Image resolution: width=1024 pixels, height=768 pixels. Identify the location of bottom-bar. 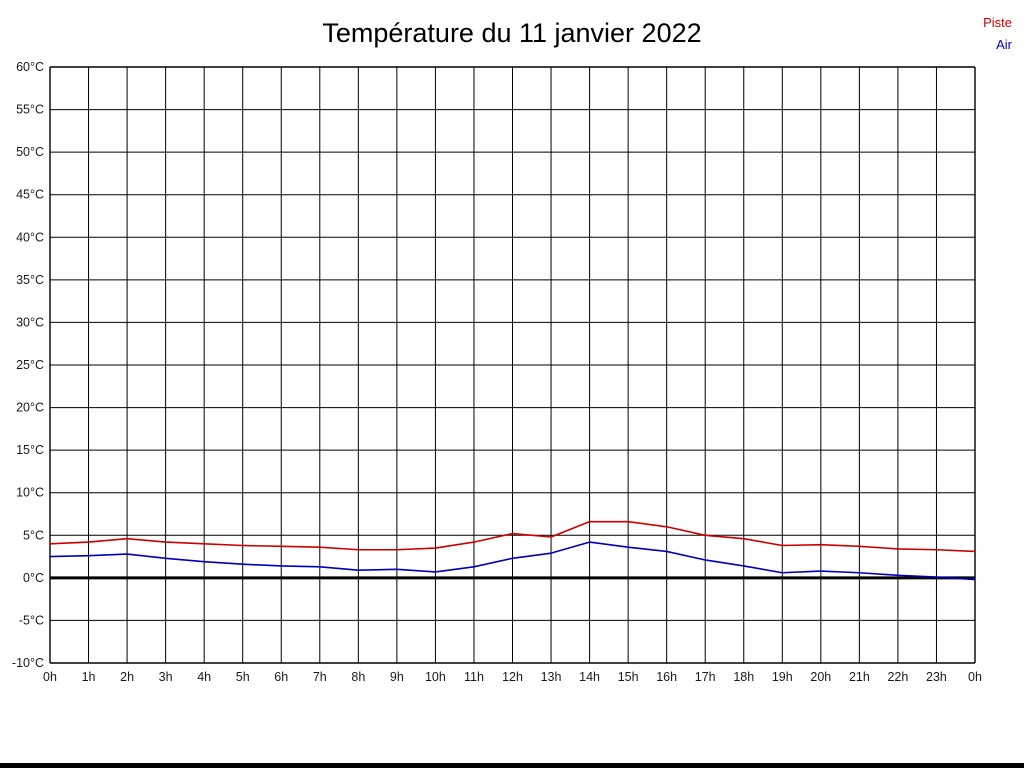
(512, 765).